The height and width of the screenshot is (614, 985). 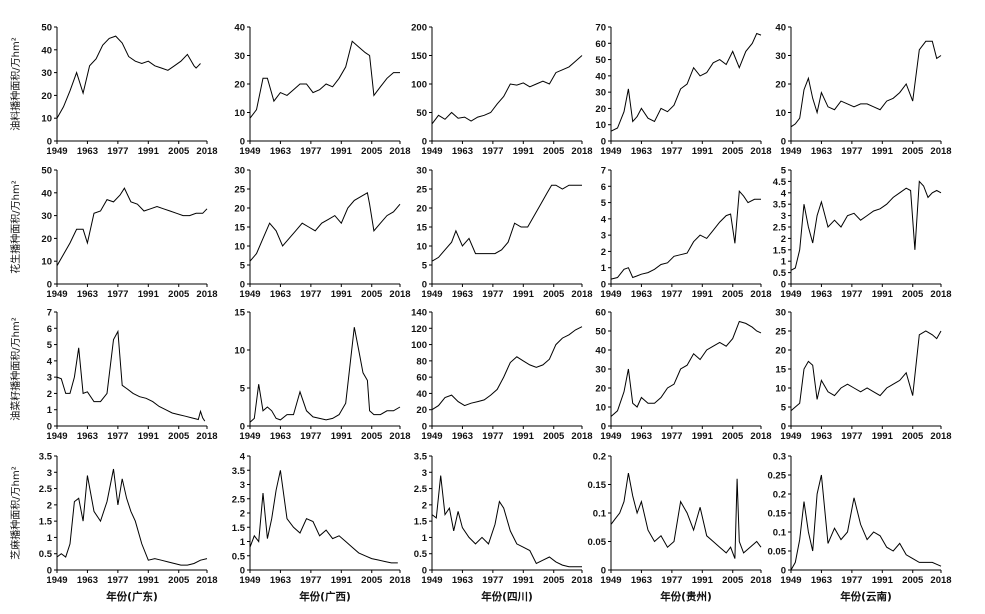 I want to click on panel-1-3: 0 50 100 150 200 1949 1963 1977 1991 2005 2018, so click(x=501, y=90).